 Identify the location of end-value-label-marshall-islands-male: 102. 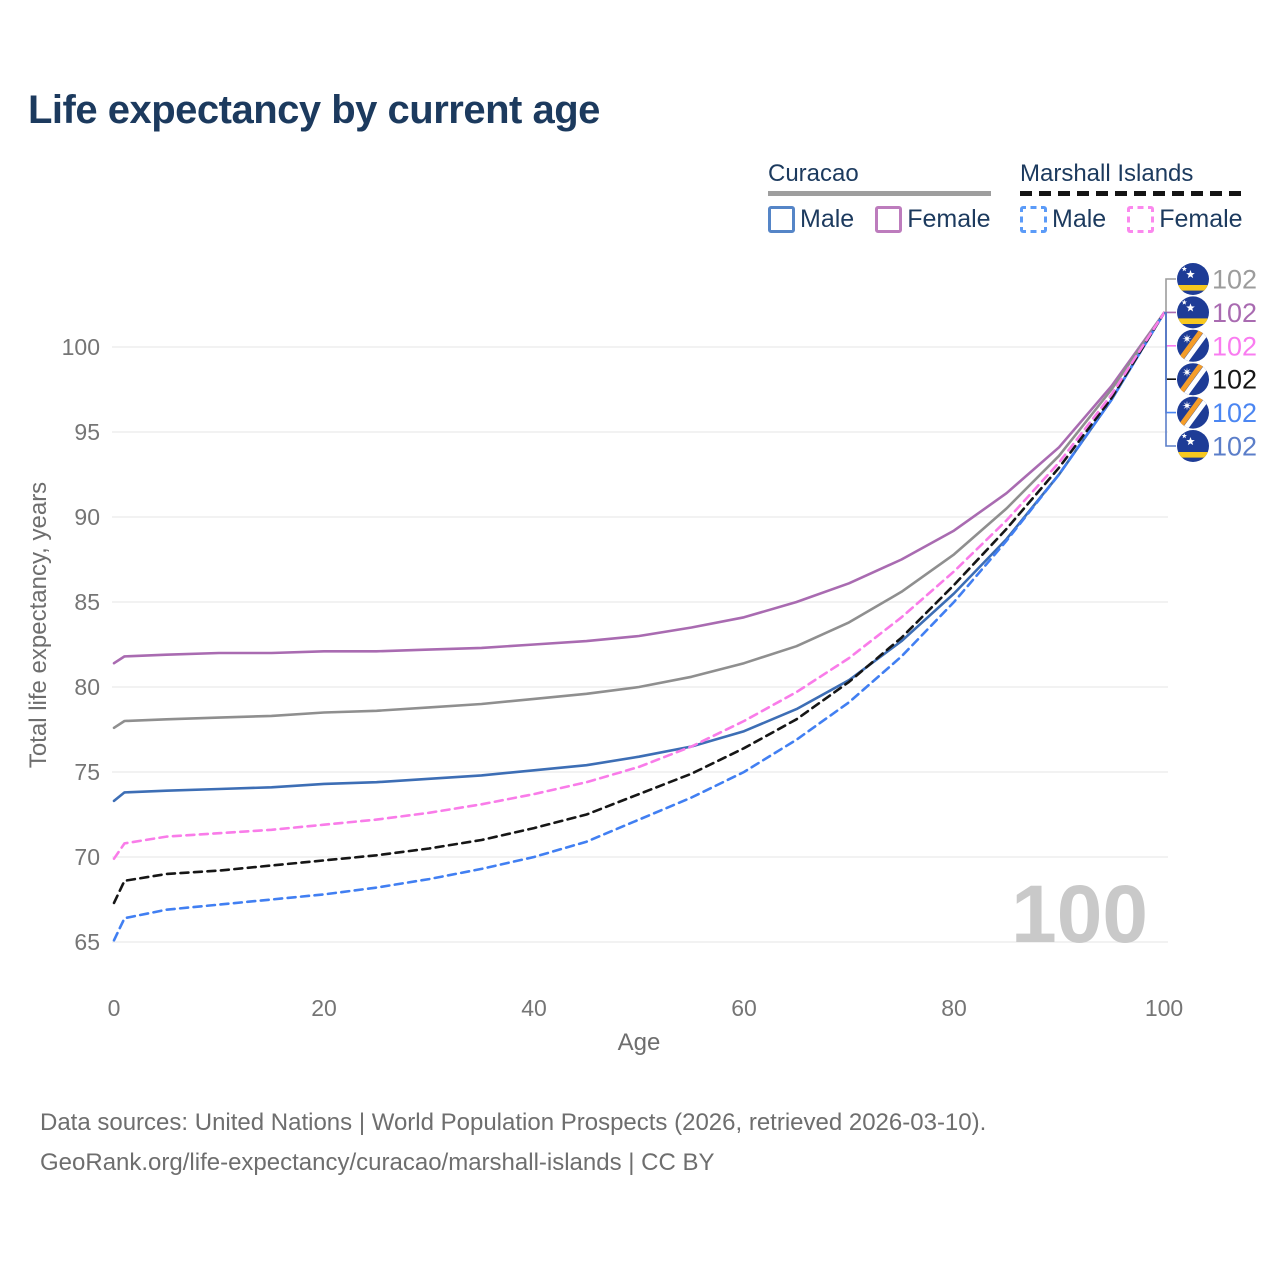
(1234, 413).